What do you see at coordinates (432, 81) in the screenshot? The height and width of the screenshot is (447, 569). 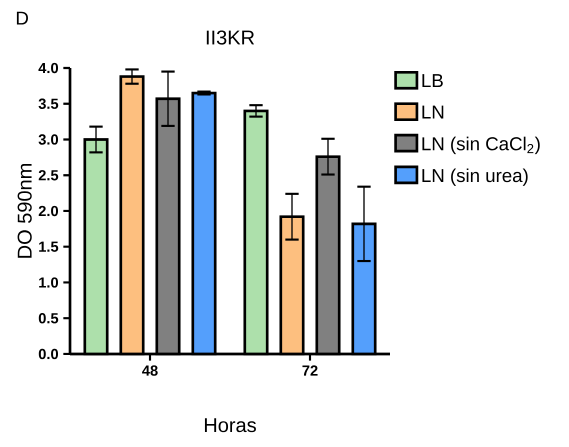 I see `legend-label: LB` at bounding box center [432, 81].